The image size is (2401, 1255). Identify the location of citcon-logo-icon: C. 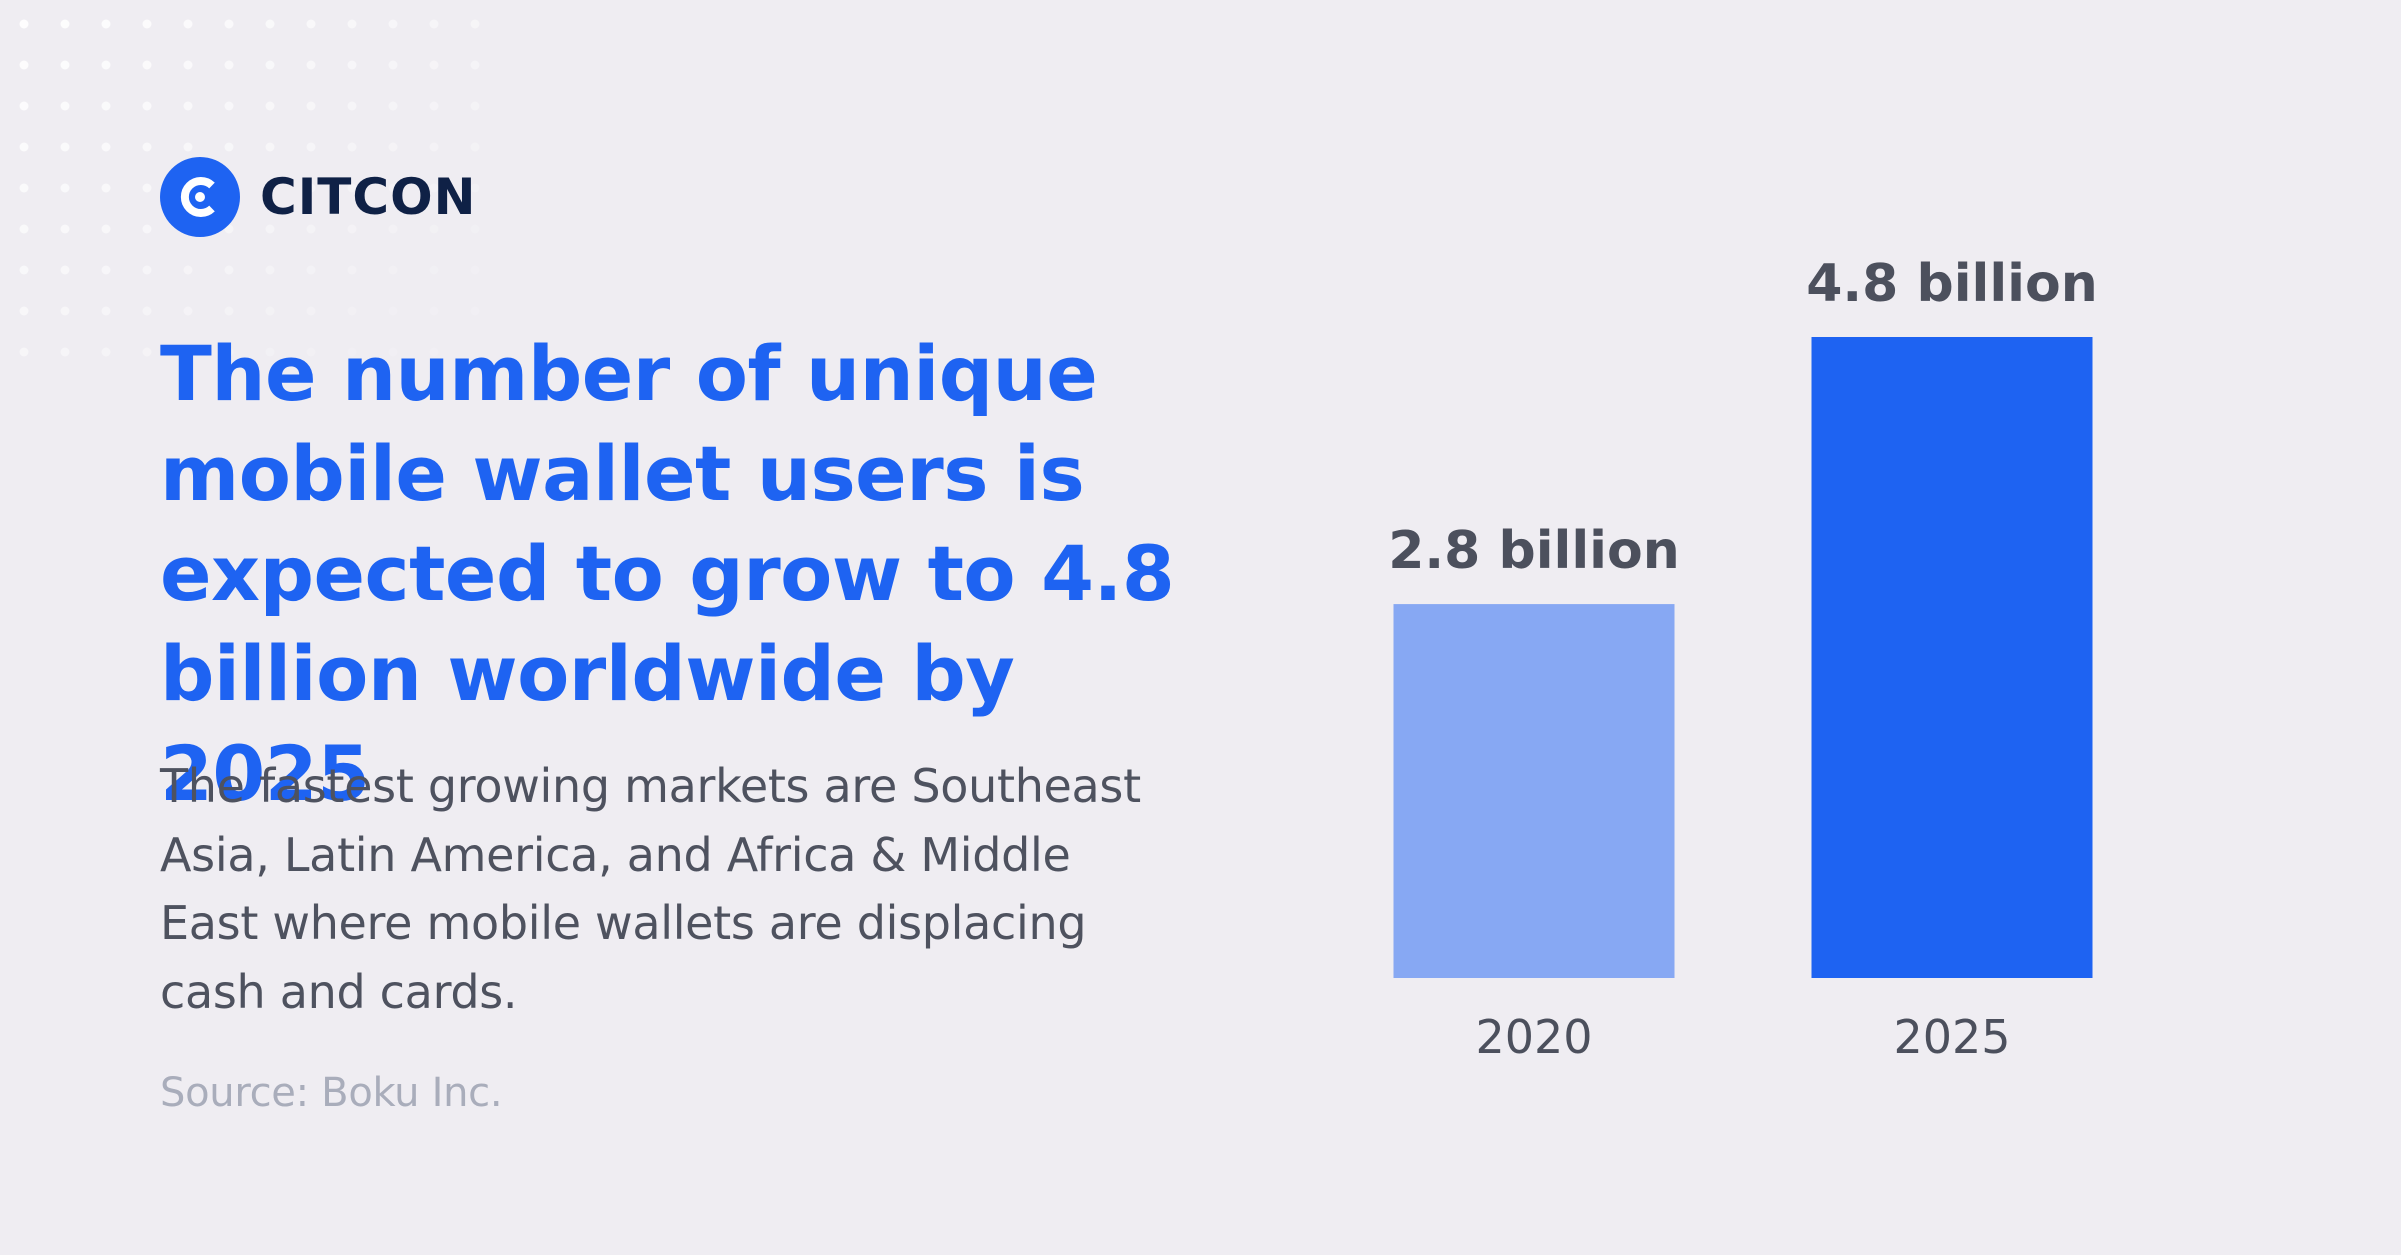
(200, 197).